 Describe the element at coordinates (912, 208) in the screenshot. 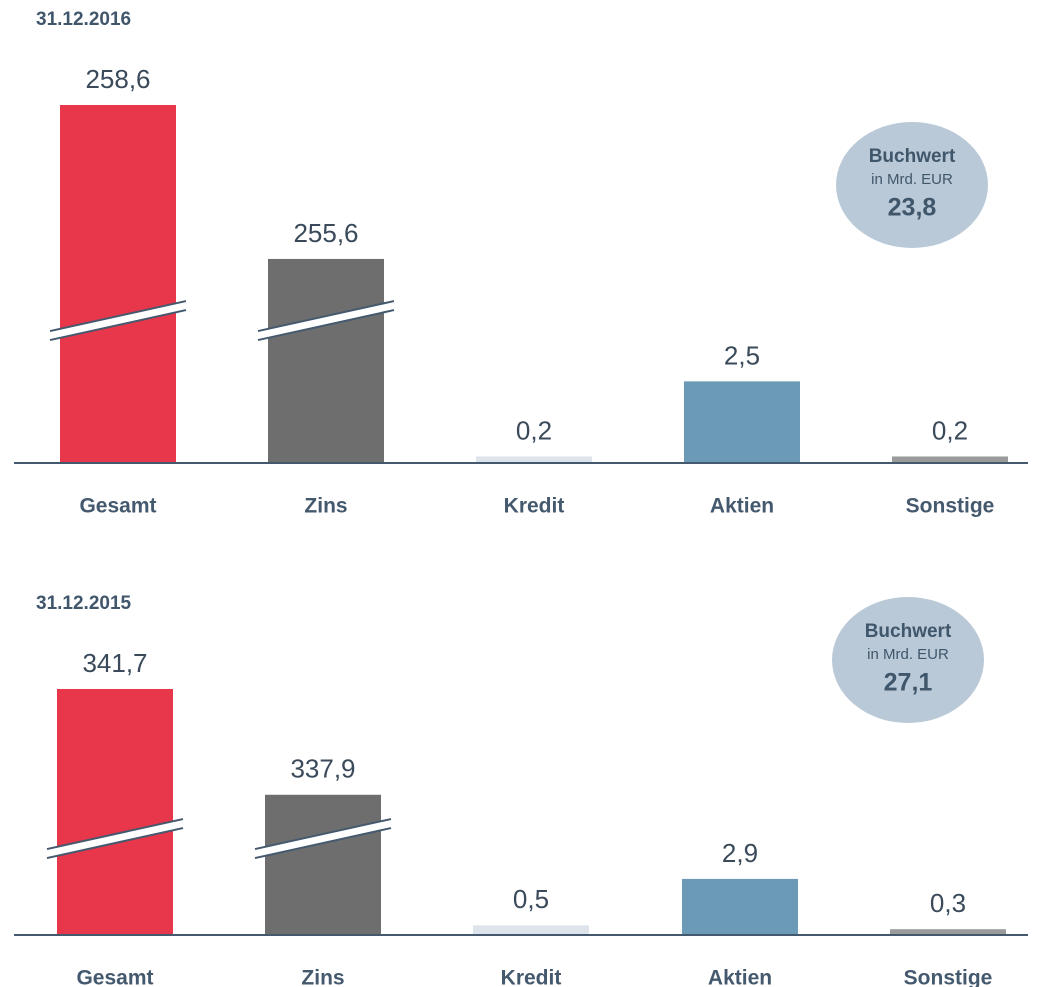

I see `annotation-value: 23,8` at that location.